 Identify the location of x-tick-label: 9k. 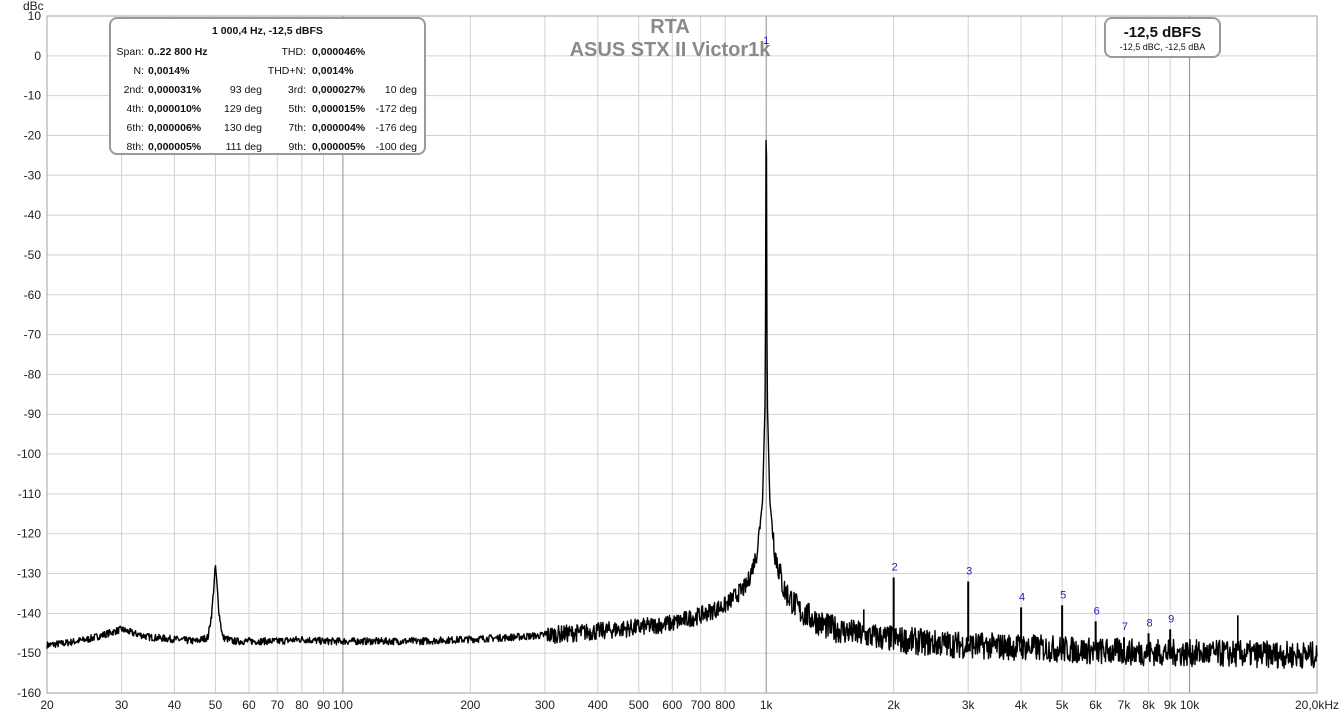
(1171, 705).